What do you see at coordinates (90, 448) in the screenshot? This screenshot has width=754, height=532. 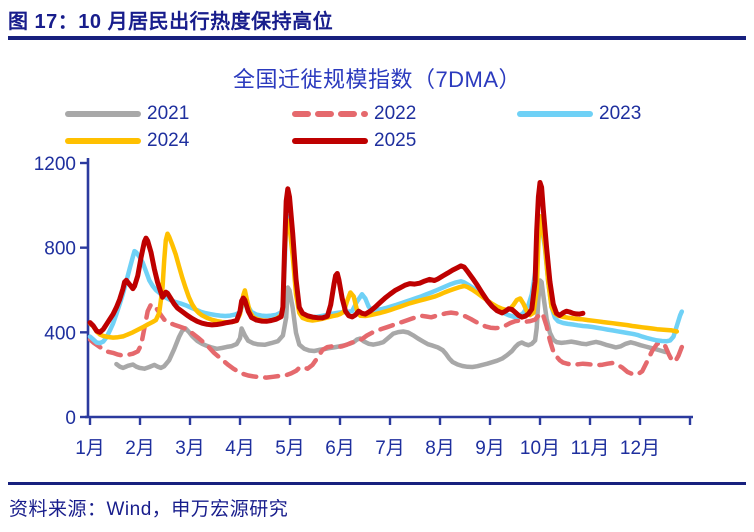 I see `x-tick-label-1: 1月` at bounding box center [90, 448].